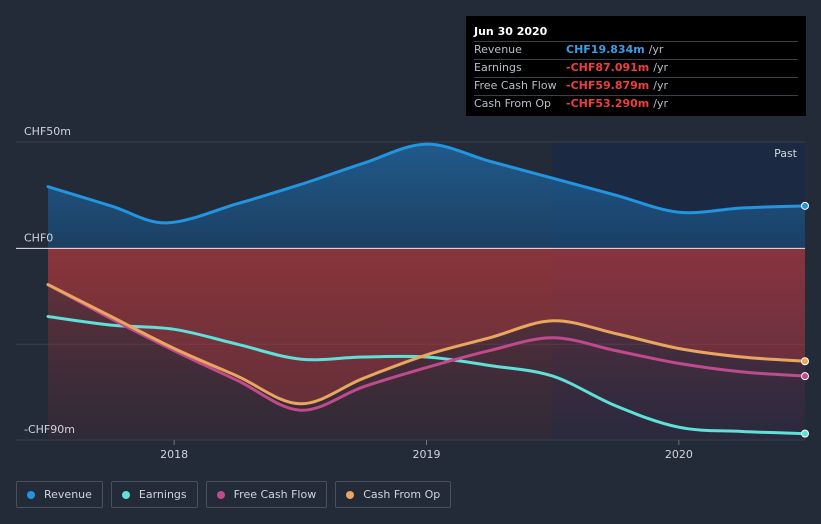  Describe the element at coordinates (68, 494) in the screenshot. I see `legend-label: Revenue` at that location.